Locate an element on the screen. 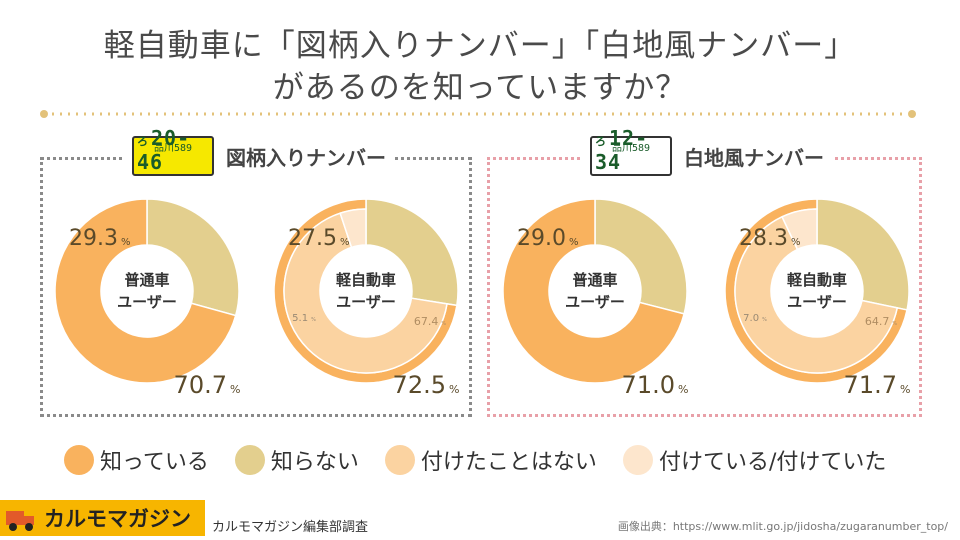 Image resolution: width=960 pixels, height=540 pixels. legend: 知っている 知らない 付けたことはない 付けている/付けていた is located at coordinates (488, 460).